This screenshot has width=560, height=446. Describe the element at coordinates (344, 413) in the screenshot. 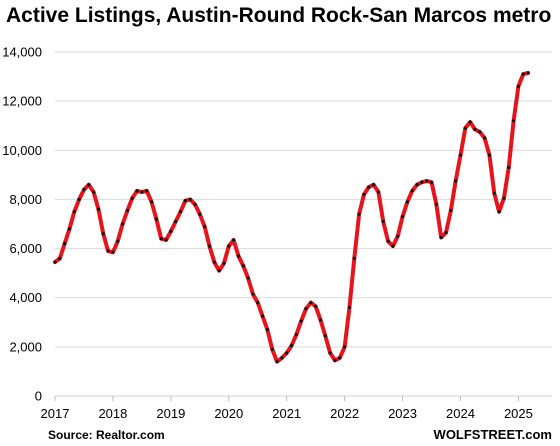

I see `x-tick-label: 2022` at that location.